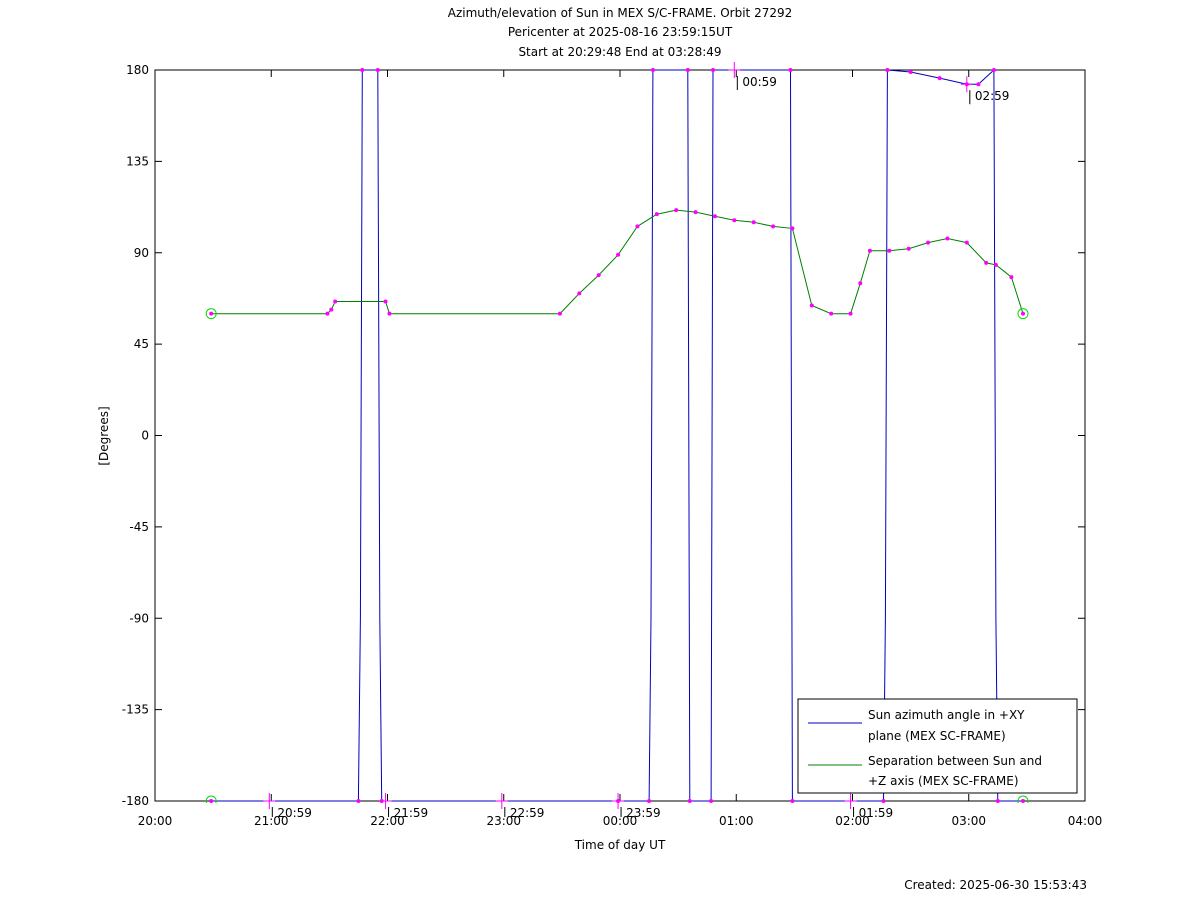 This screenshot has height=901, width=1200. What do you see at coordinates (145, 436) in the screenshot?
I see `y-tick-label: 0` at bounding box center [145, 436].